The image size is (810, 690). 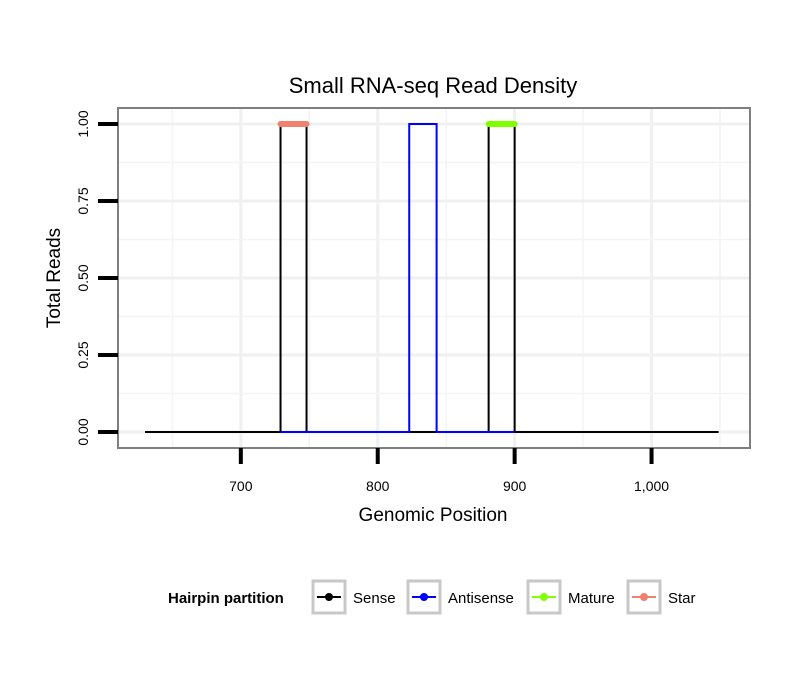 What do you see at coordinates (515, 486) in the screenshot?
I see `x-tick-label: 900` at bounding box center [515, 486].